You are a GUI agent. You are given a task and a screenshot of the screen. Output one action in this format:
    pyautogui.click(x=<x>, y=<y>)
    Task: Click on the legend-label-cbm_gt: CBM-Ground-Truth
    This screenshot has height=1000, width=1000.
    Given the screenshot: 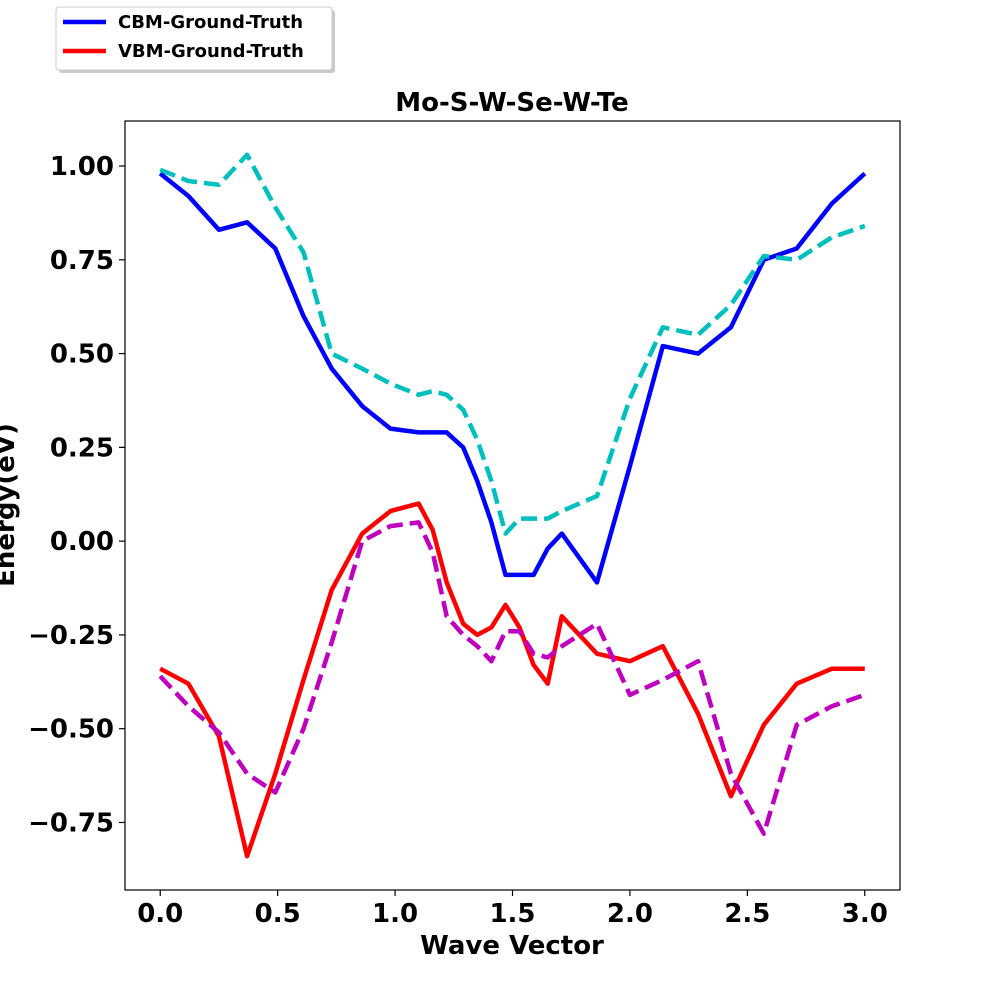 What is the action you would take?
    pyautogui.click(x=210, y=22)
    